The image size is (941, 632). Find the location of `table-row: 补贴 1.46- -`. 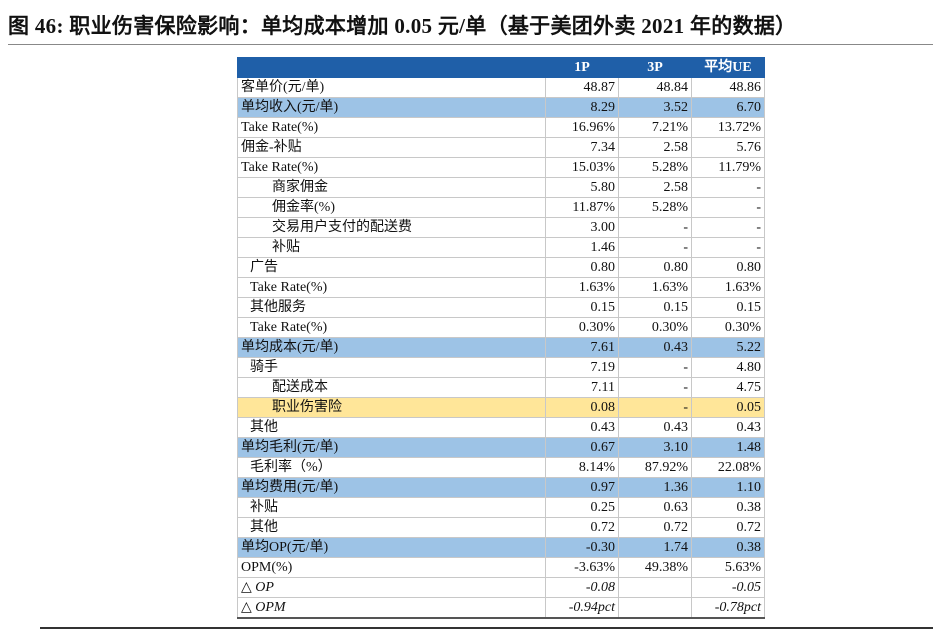

table-row: 补贴 1.46- - is located at coordinates (501, 247).